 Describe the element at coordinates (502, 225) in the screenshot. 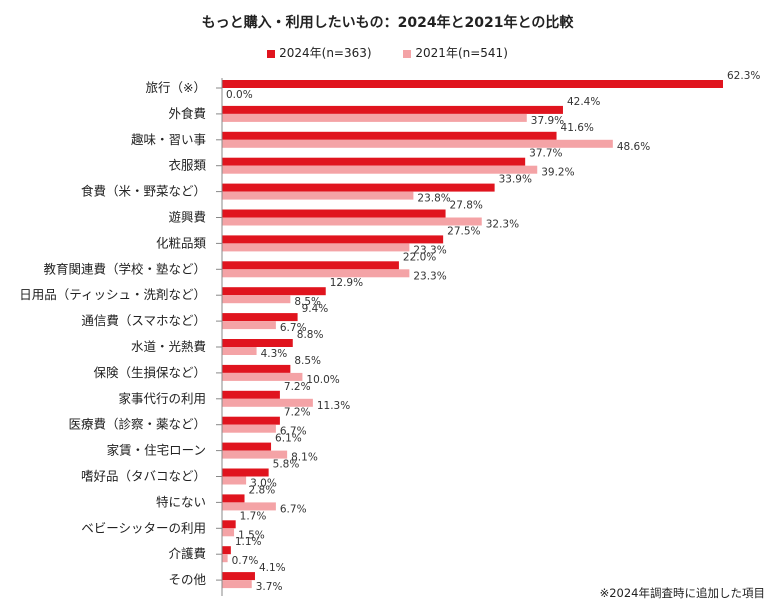

I see `data-label-2021: 32.3%` at that location.